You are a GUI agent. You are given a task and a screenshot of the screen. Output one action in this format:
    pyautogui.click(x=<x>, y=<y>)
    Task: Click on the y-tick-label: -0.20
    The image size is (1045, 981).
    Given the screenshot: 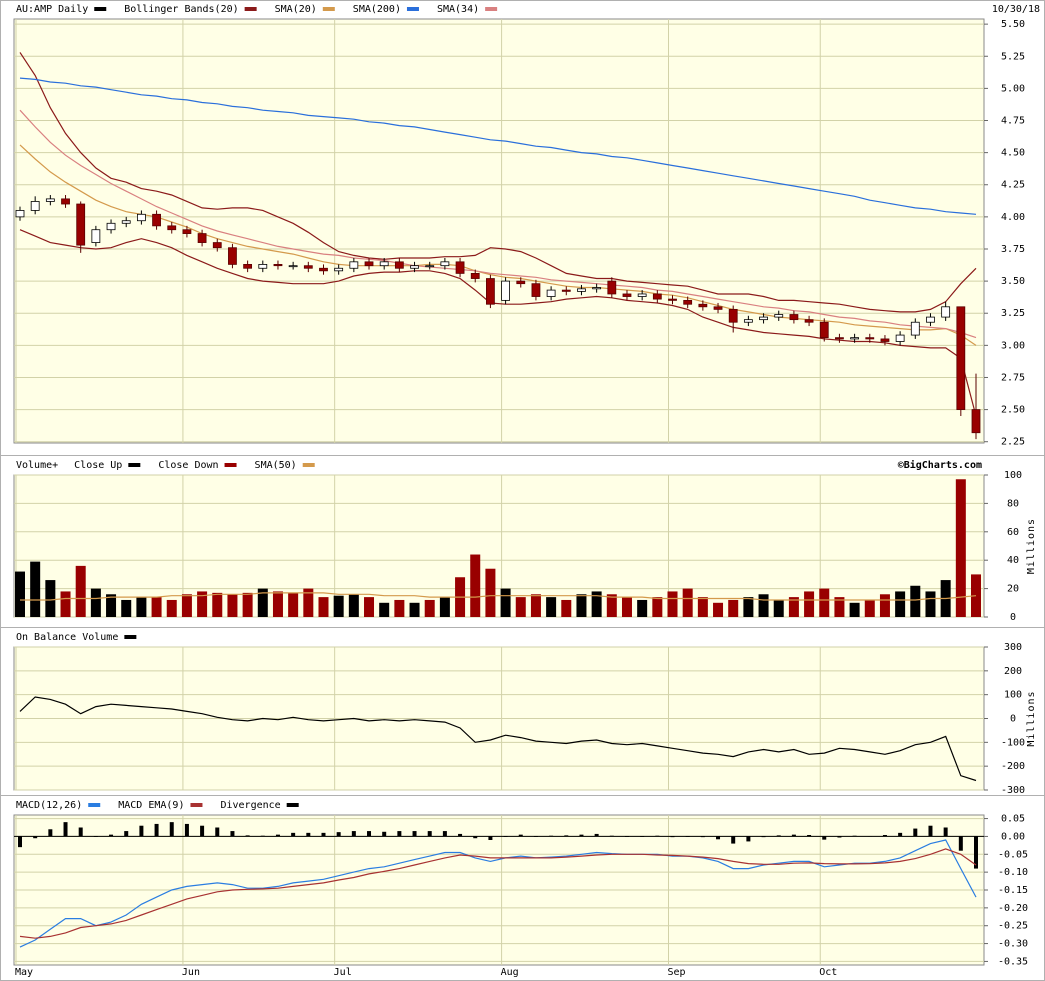 What is the action you would take?
    pyautogui.click(x=1013, y=908)
    